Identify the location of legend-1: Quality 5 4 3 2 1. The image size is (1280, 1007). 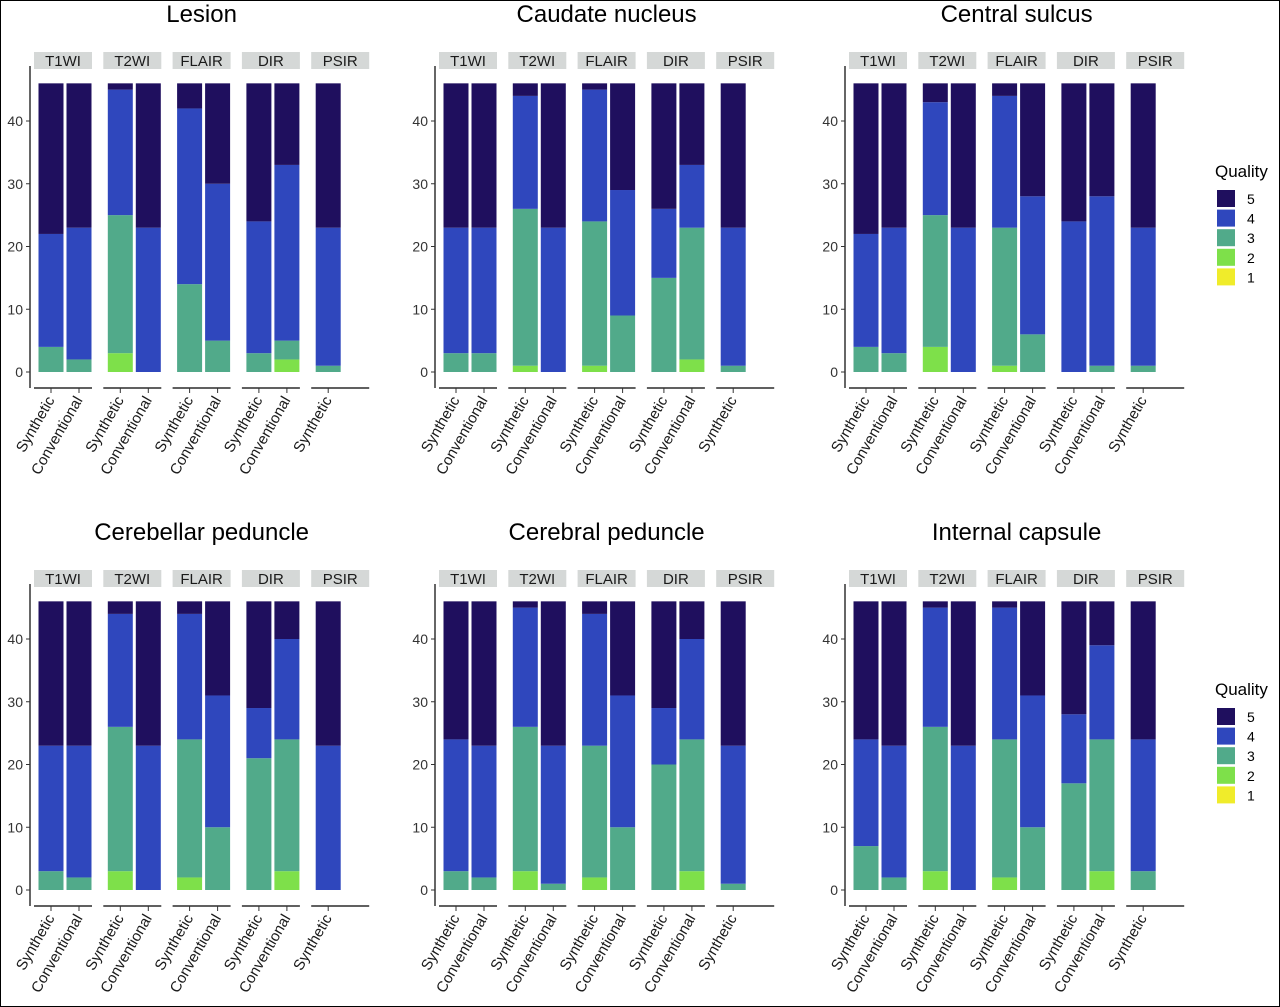
(1241, 224).